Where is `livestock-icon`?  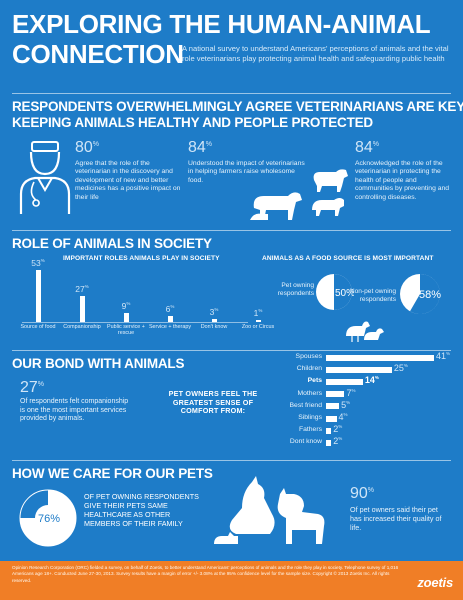
livestock-icon is located at coordinates (330, 192).